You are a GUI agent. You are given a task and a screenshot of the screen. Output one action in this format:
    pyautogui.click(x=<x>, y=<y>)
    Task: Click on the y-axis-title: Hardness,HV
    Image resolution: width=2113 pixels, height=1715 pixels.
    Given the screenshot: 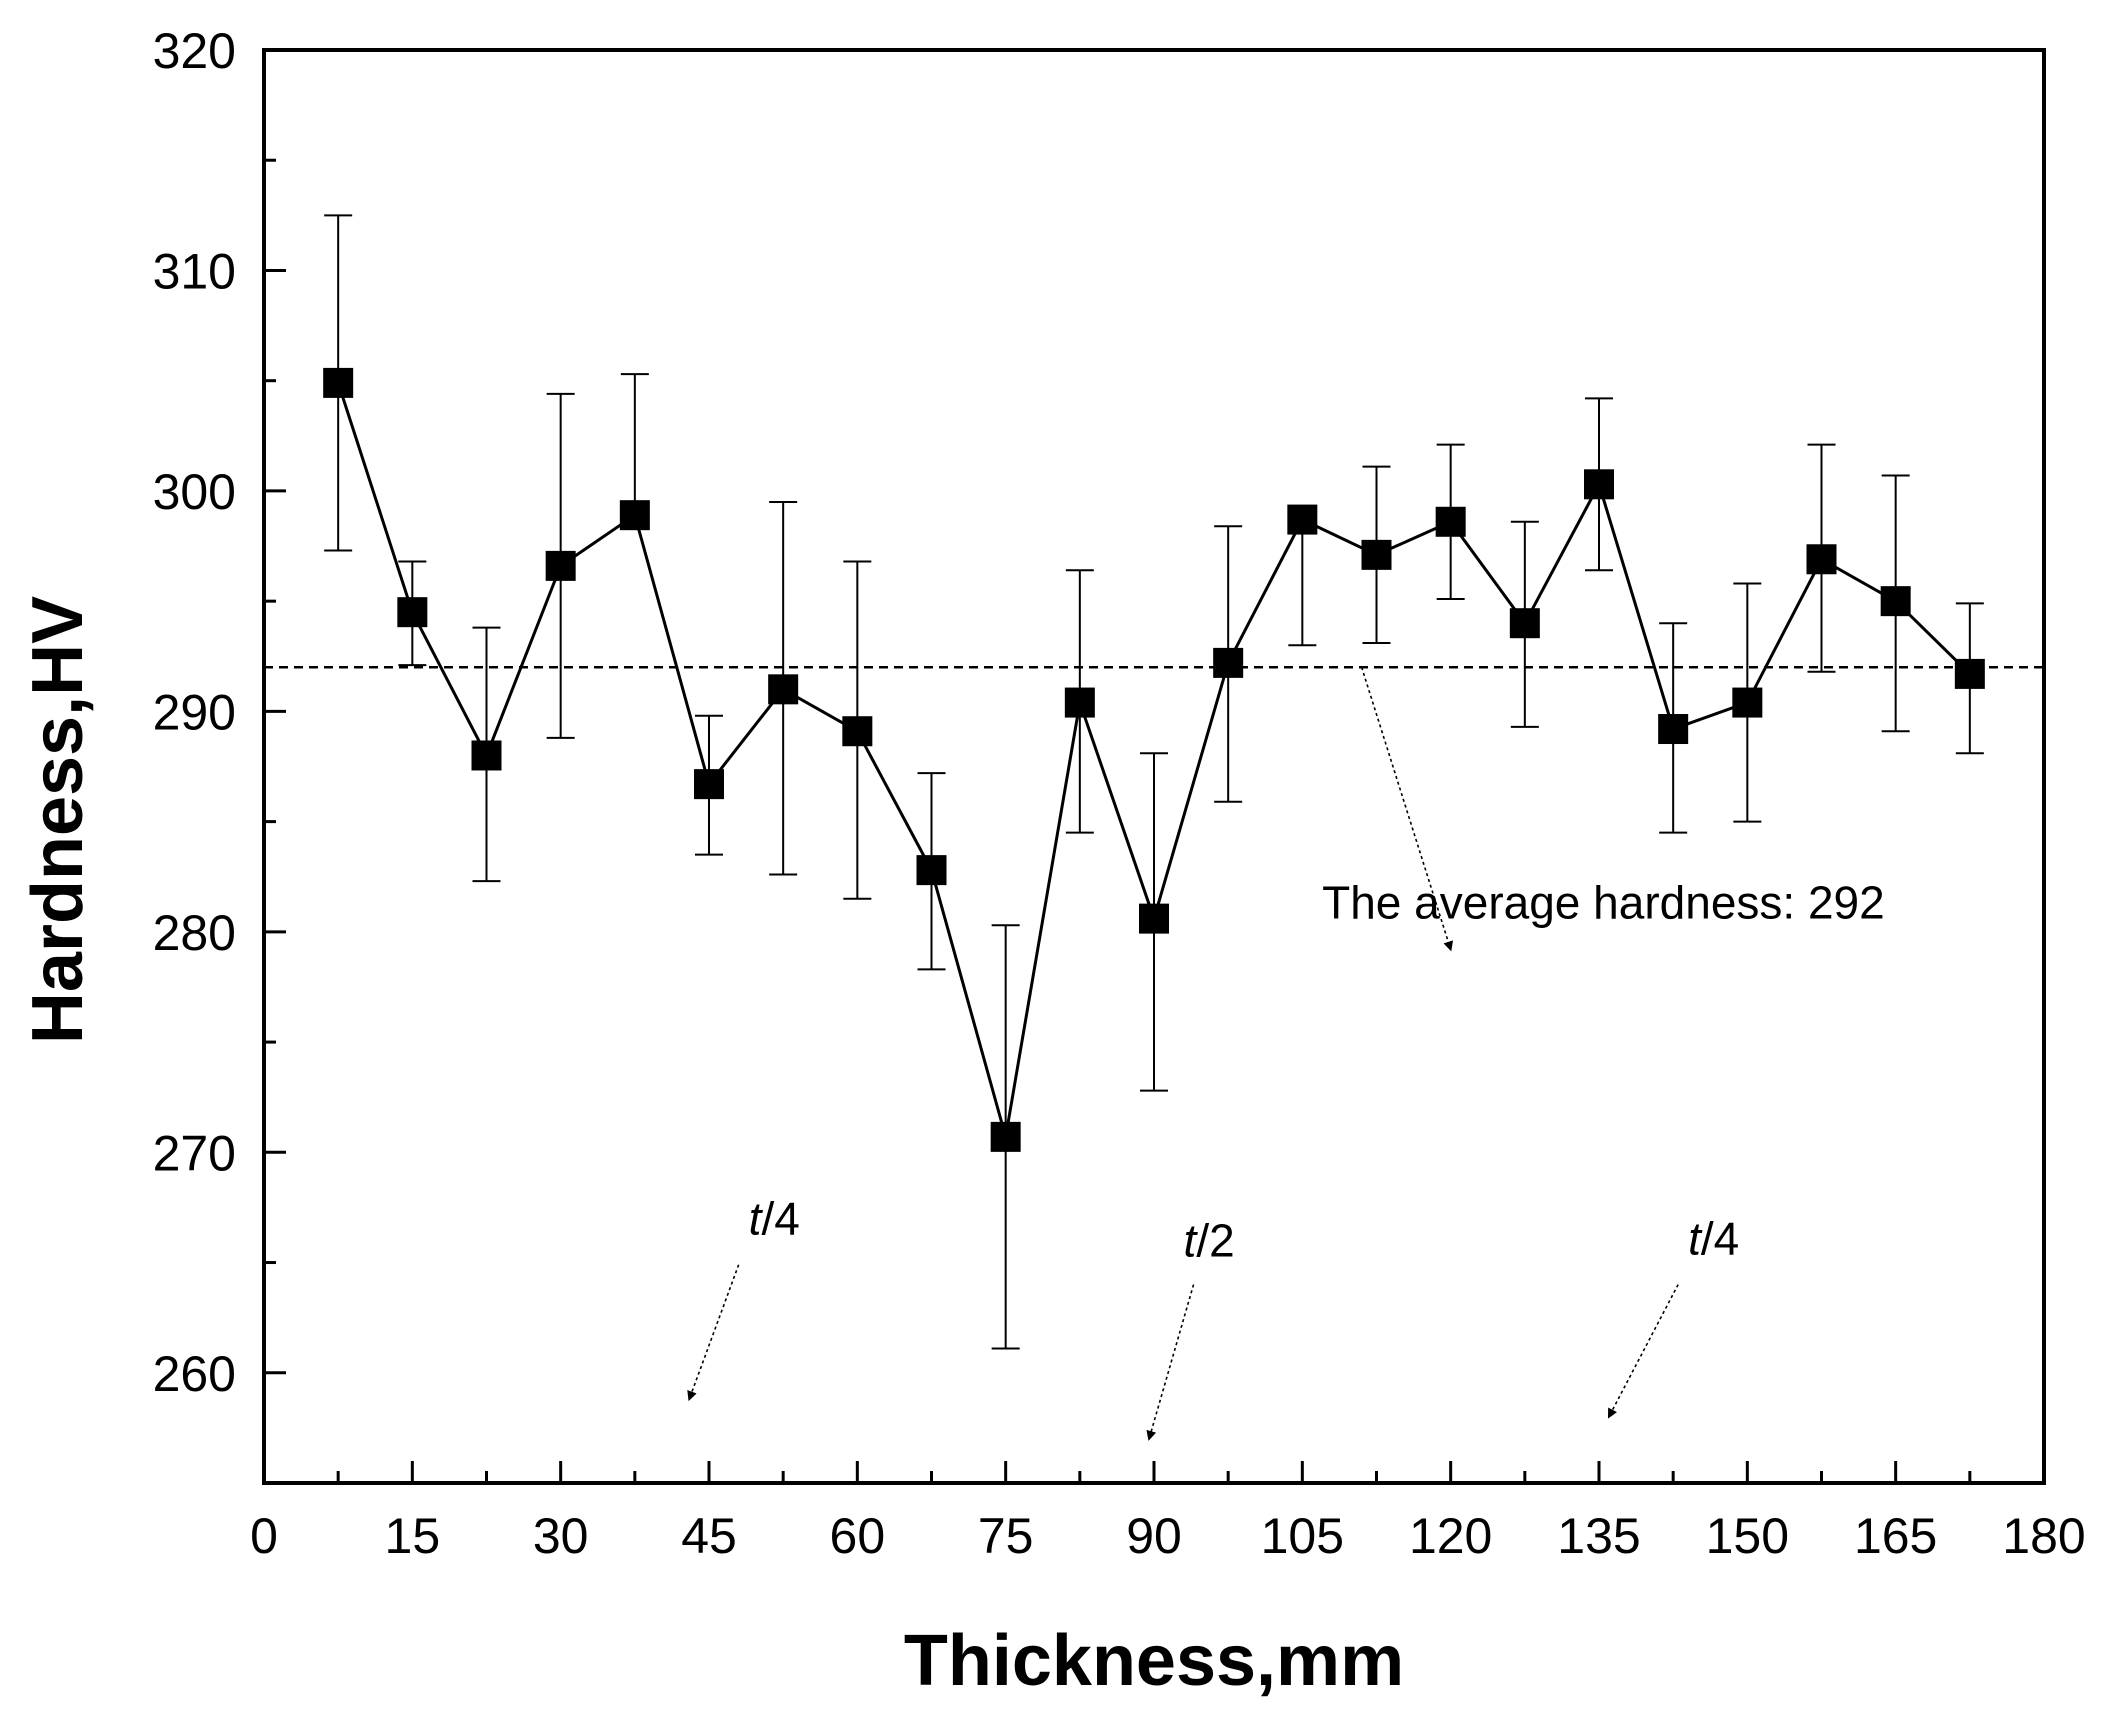 What is the action you would take?
    pyautogui.click(x=58, y=820)
    